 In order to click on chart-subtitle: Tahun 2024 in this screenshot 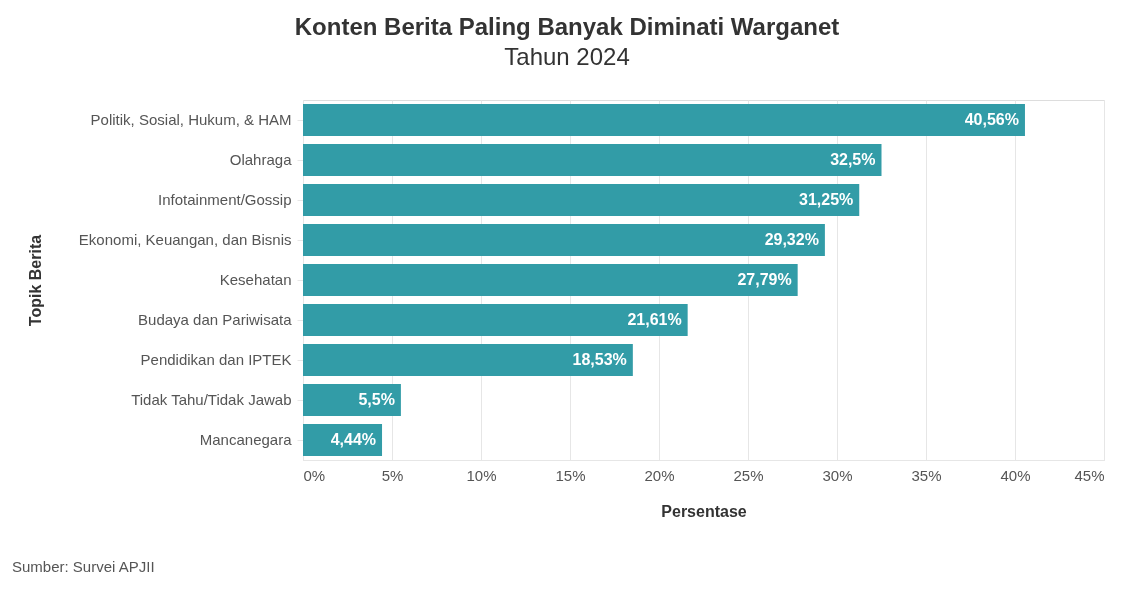, I will do `click(567, 56)`.